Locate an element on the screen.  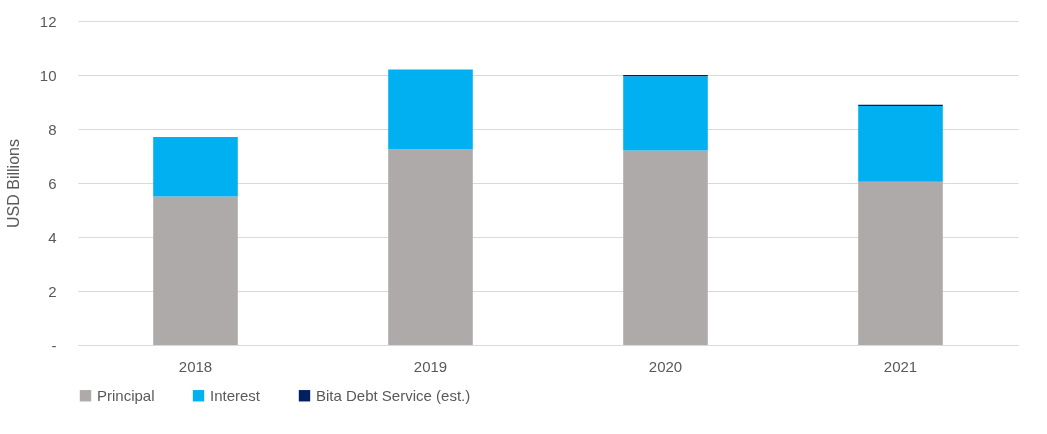
y-tick-label: 4 is located at coordinates (52, 237).